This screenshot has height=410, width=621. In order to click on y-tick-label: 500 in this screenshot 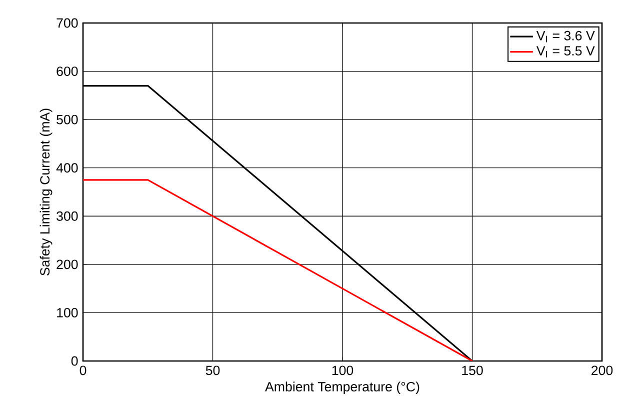, I will do `click(67, 119)`.